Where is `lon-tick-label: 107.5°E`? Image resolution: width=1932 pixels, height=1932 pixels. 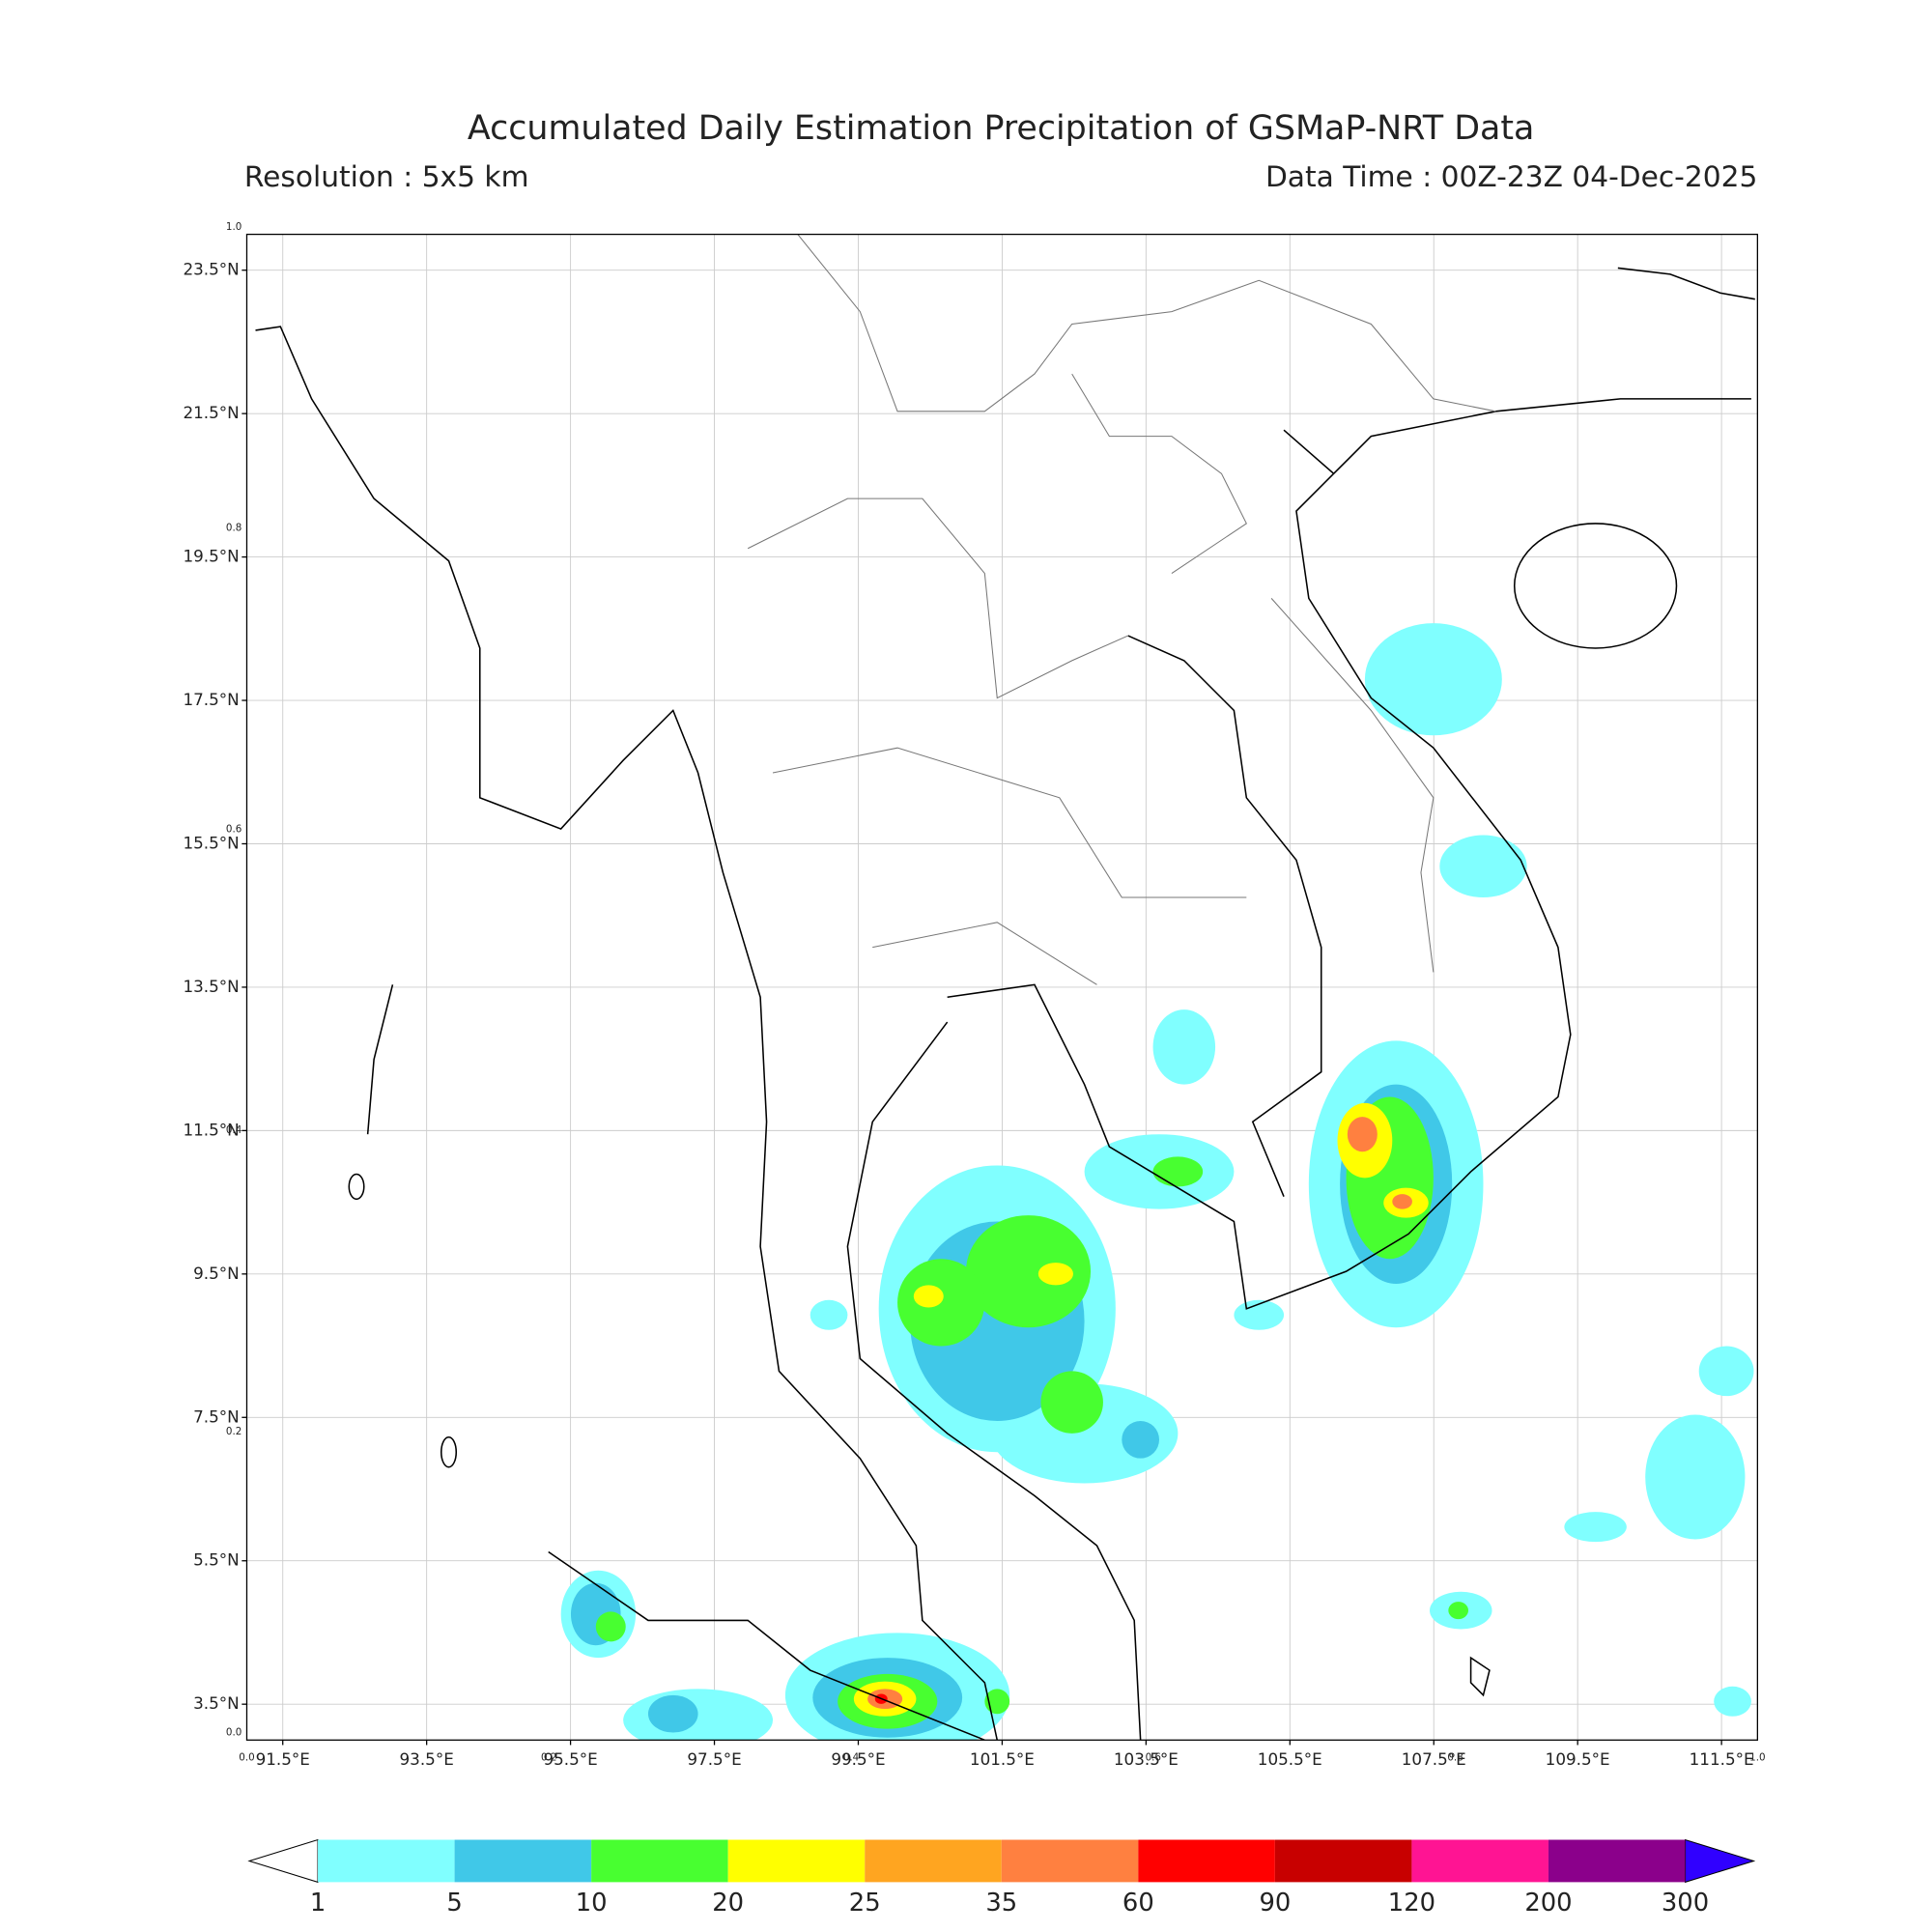
lon-tick-label: 107.5°E is located at coordinates (1434, 1759).